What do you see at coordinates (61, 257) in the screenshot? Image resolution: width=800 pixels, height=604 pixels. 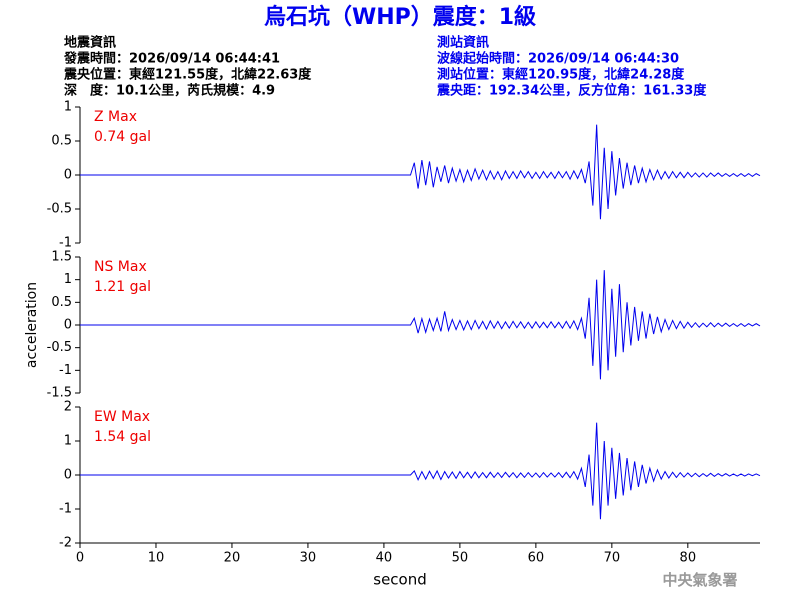 I see `y-tick-label: 1.5` at bounding box center [61, 257].